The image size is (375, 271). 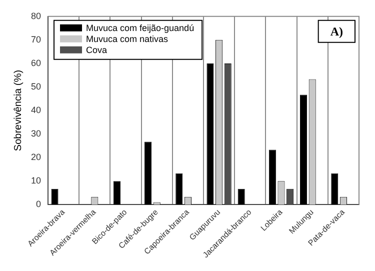 I want to click on legend-label: Muvuca com feijão-guandú, so click(x=140, y=27).